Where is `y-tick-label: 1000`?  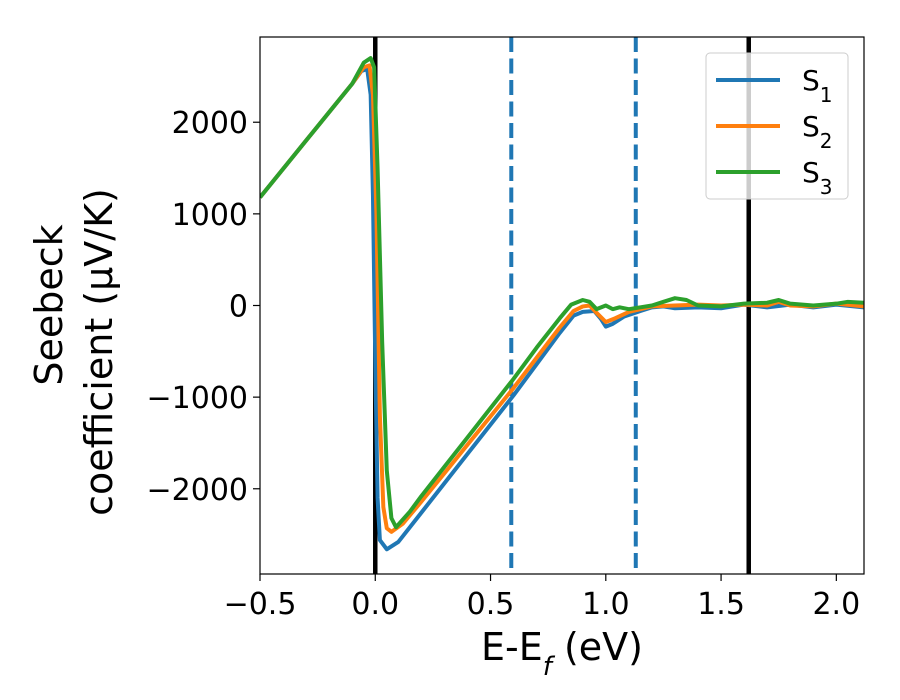
y-tick-label: 1000 is located at coordinates (210, 215).